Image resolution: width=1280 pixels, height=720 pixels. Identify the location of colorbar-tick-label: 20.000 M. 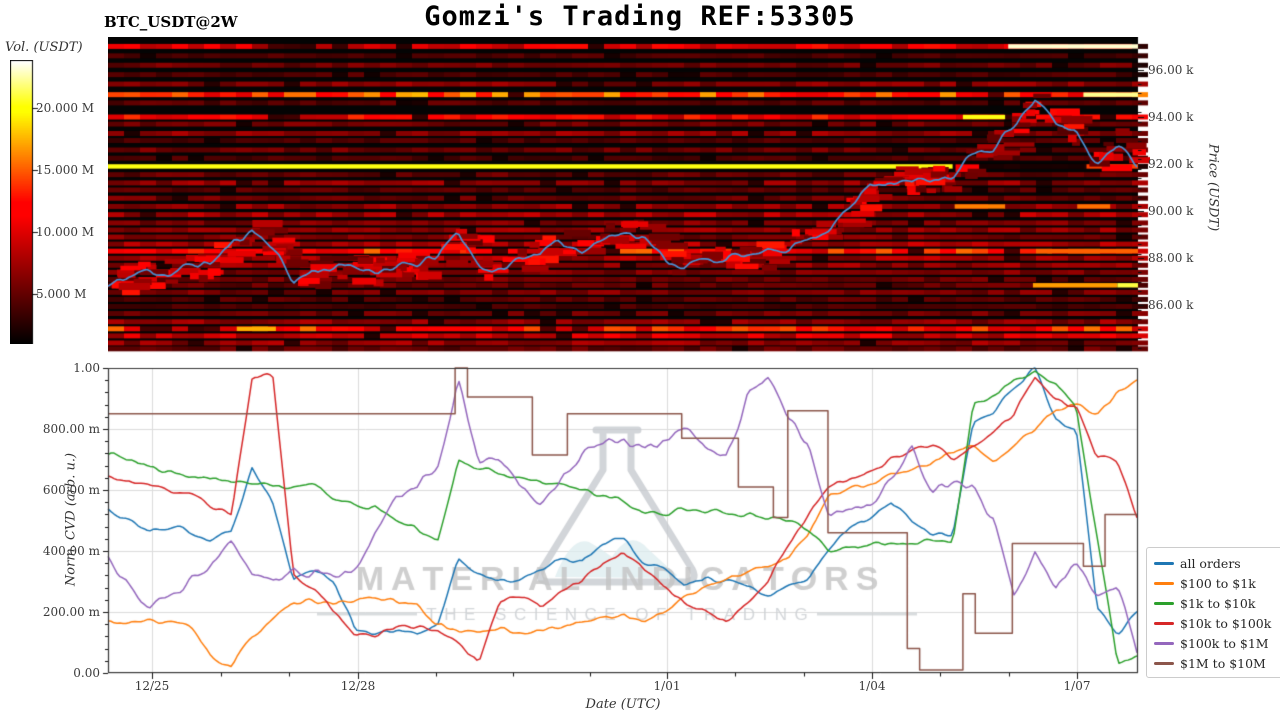
(65, 108).